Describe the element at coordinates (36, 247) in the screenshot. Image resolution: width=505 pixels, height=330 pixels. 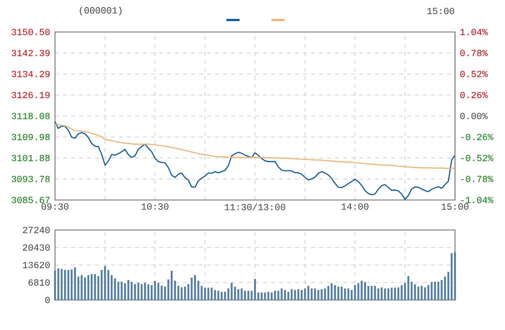
I see `y-tick-label: 20430` at that location.